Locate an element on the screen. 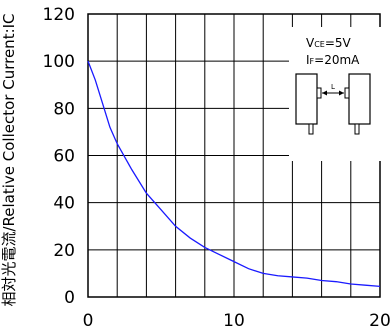 The width and height of the screenshot is (392, 336). y-tick-label: 60 is located at coordinates (64, 157).